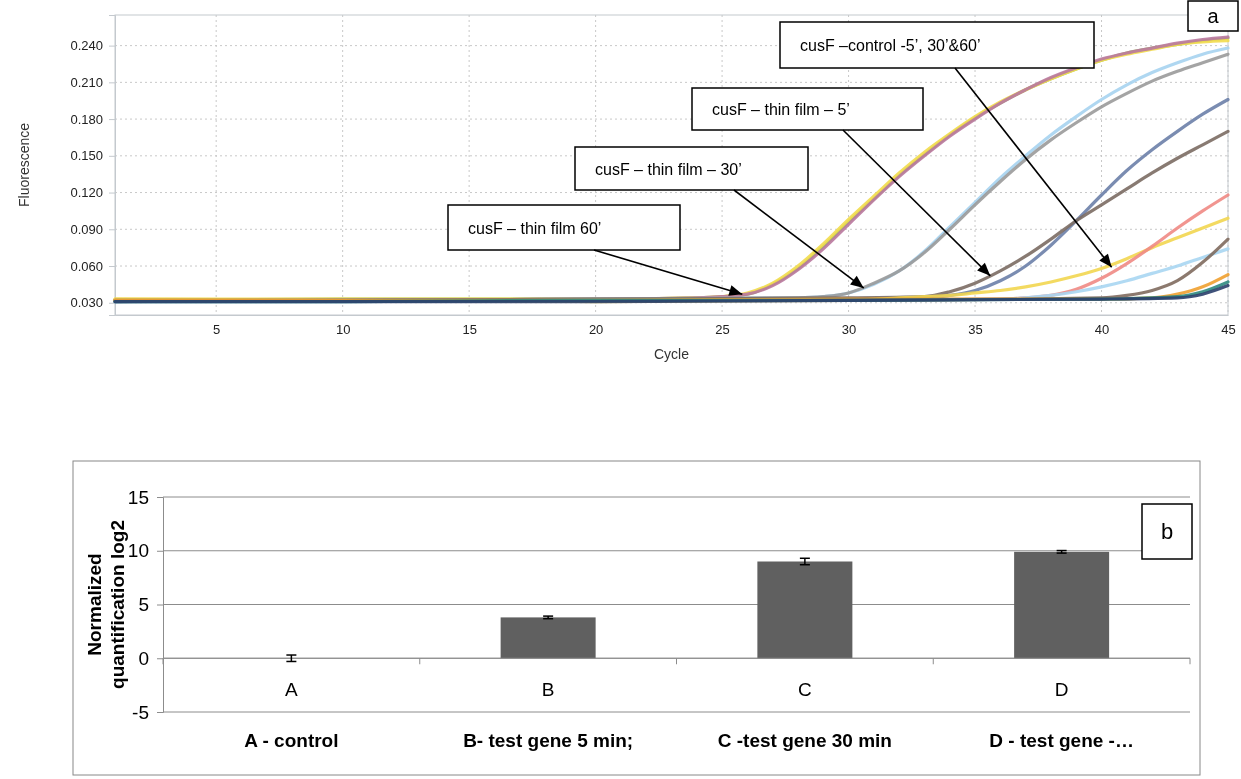 The image size is (1241, 779). Describe the element at coordinates (1167, 531) in the screenshot. I see `annotation: b` at that location.